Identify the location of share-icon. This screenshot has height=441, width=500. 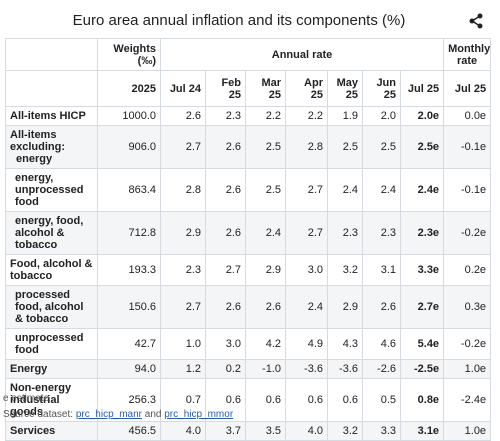
(476, 21).